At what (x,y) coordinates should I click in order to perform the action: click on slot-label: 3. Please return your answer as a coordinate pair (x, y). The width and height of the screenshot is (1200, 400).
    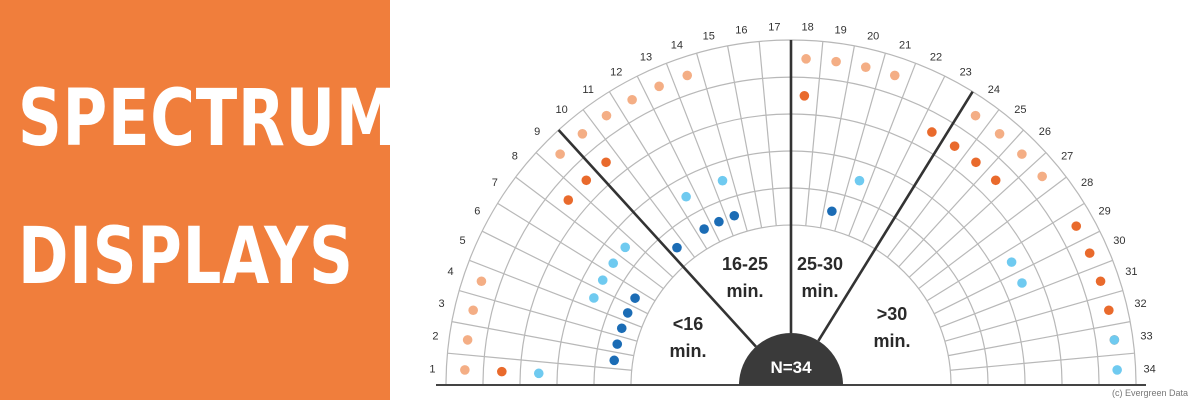
    Looking at the image, I should click on (441, 304).